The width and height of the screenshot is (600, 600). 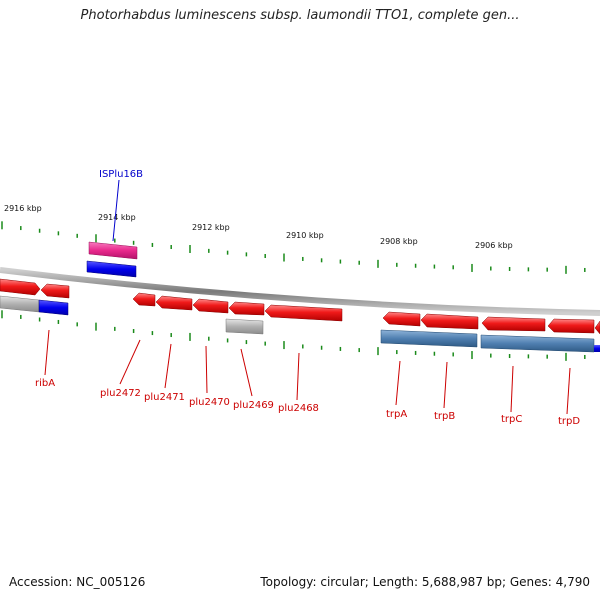 I want to click on blue-feature-top, so click(x=111, y=269).